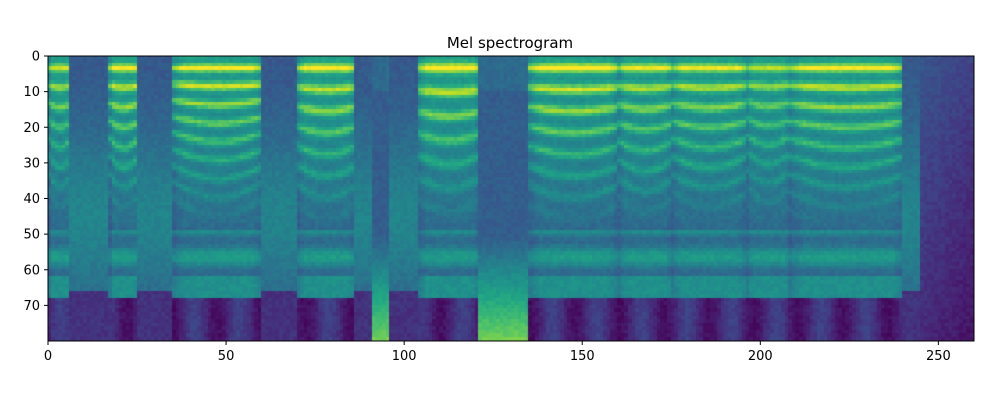  Describe the element at coordinates (582, 356) in the screenshot. I see `x-tick-label: 150` at that location.